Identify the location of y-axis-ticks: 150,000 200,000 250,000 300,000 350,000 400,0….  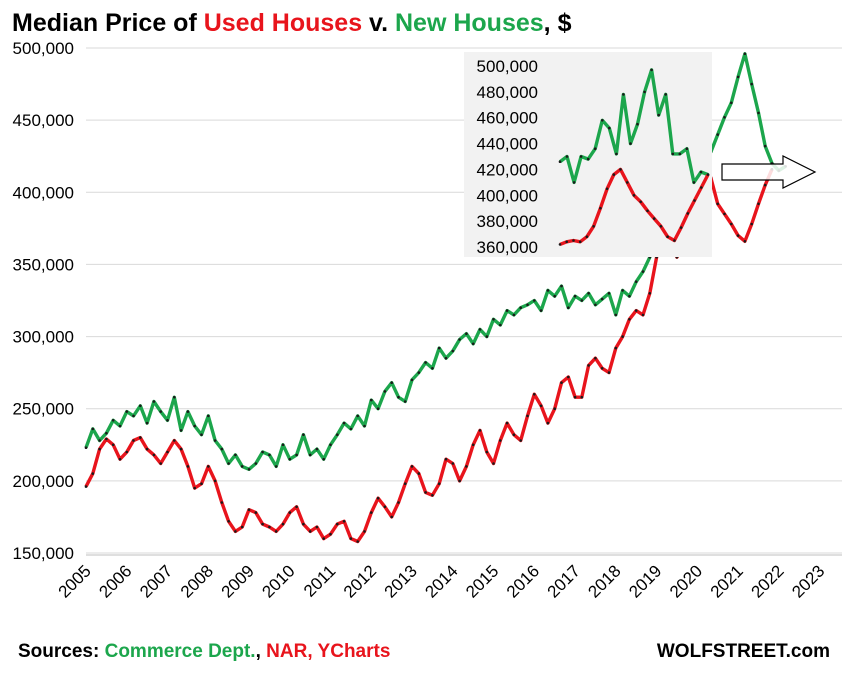
(43, 301).